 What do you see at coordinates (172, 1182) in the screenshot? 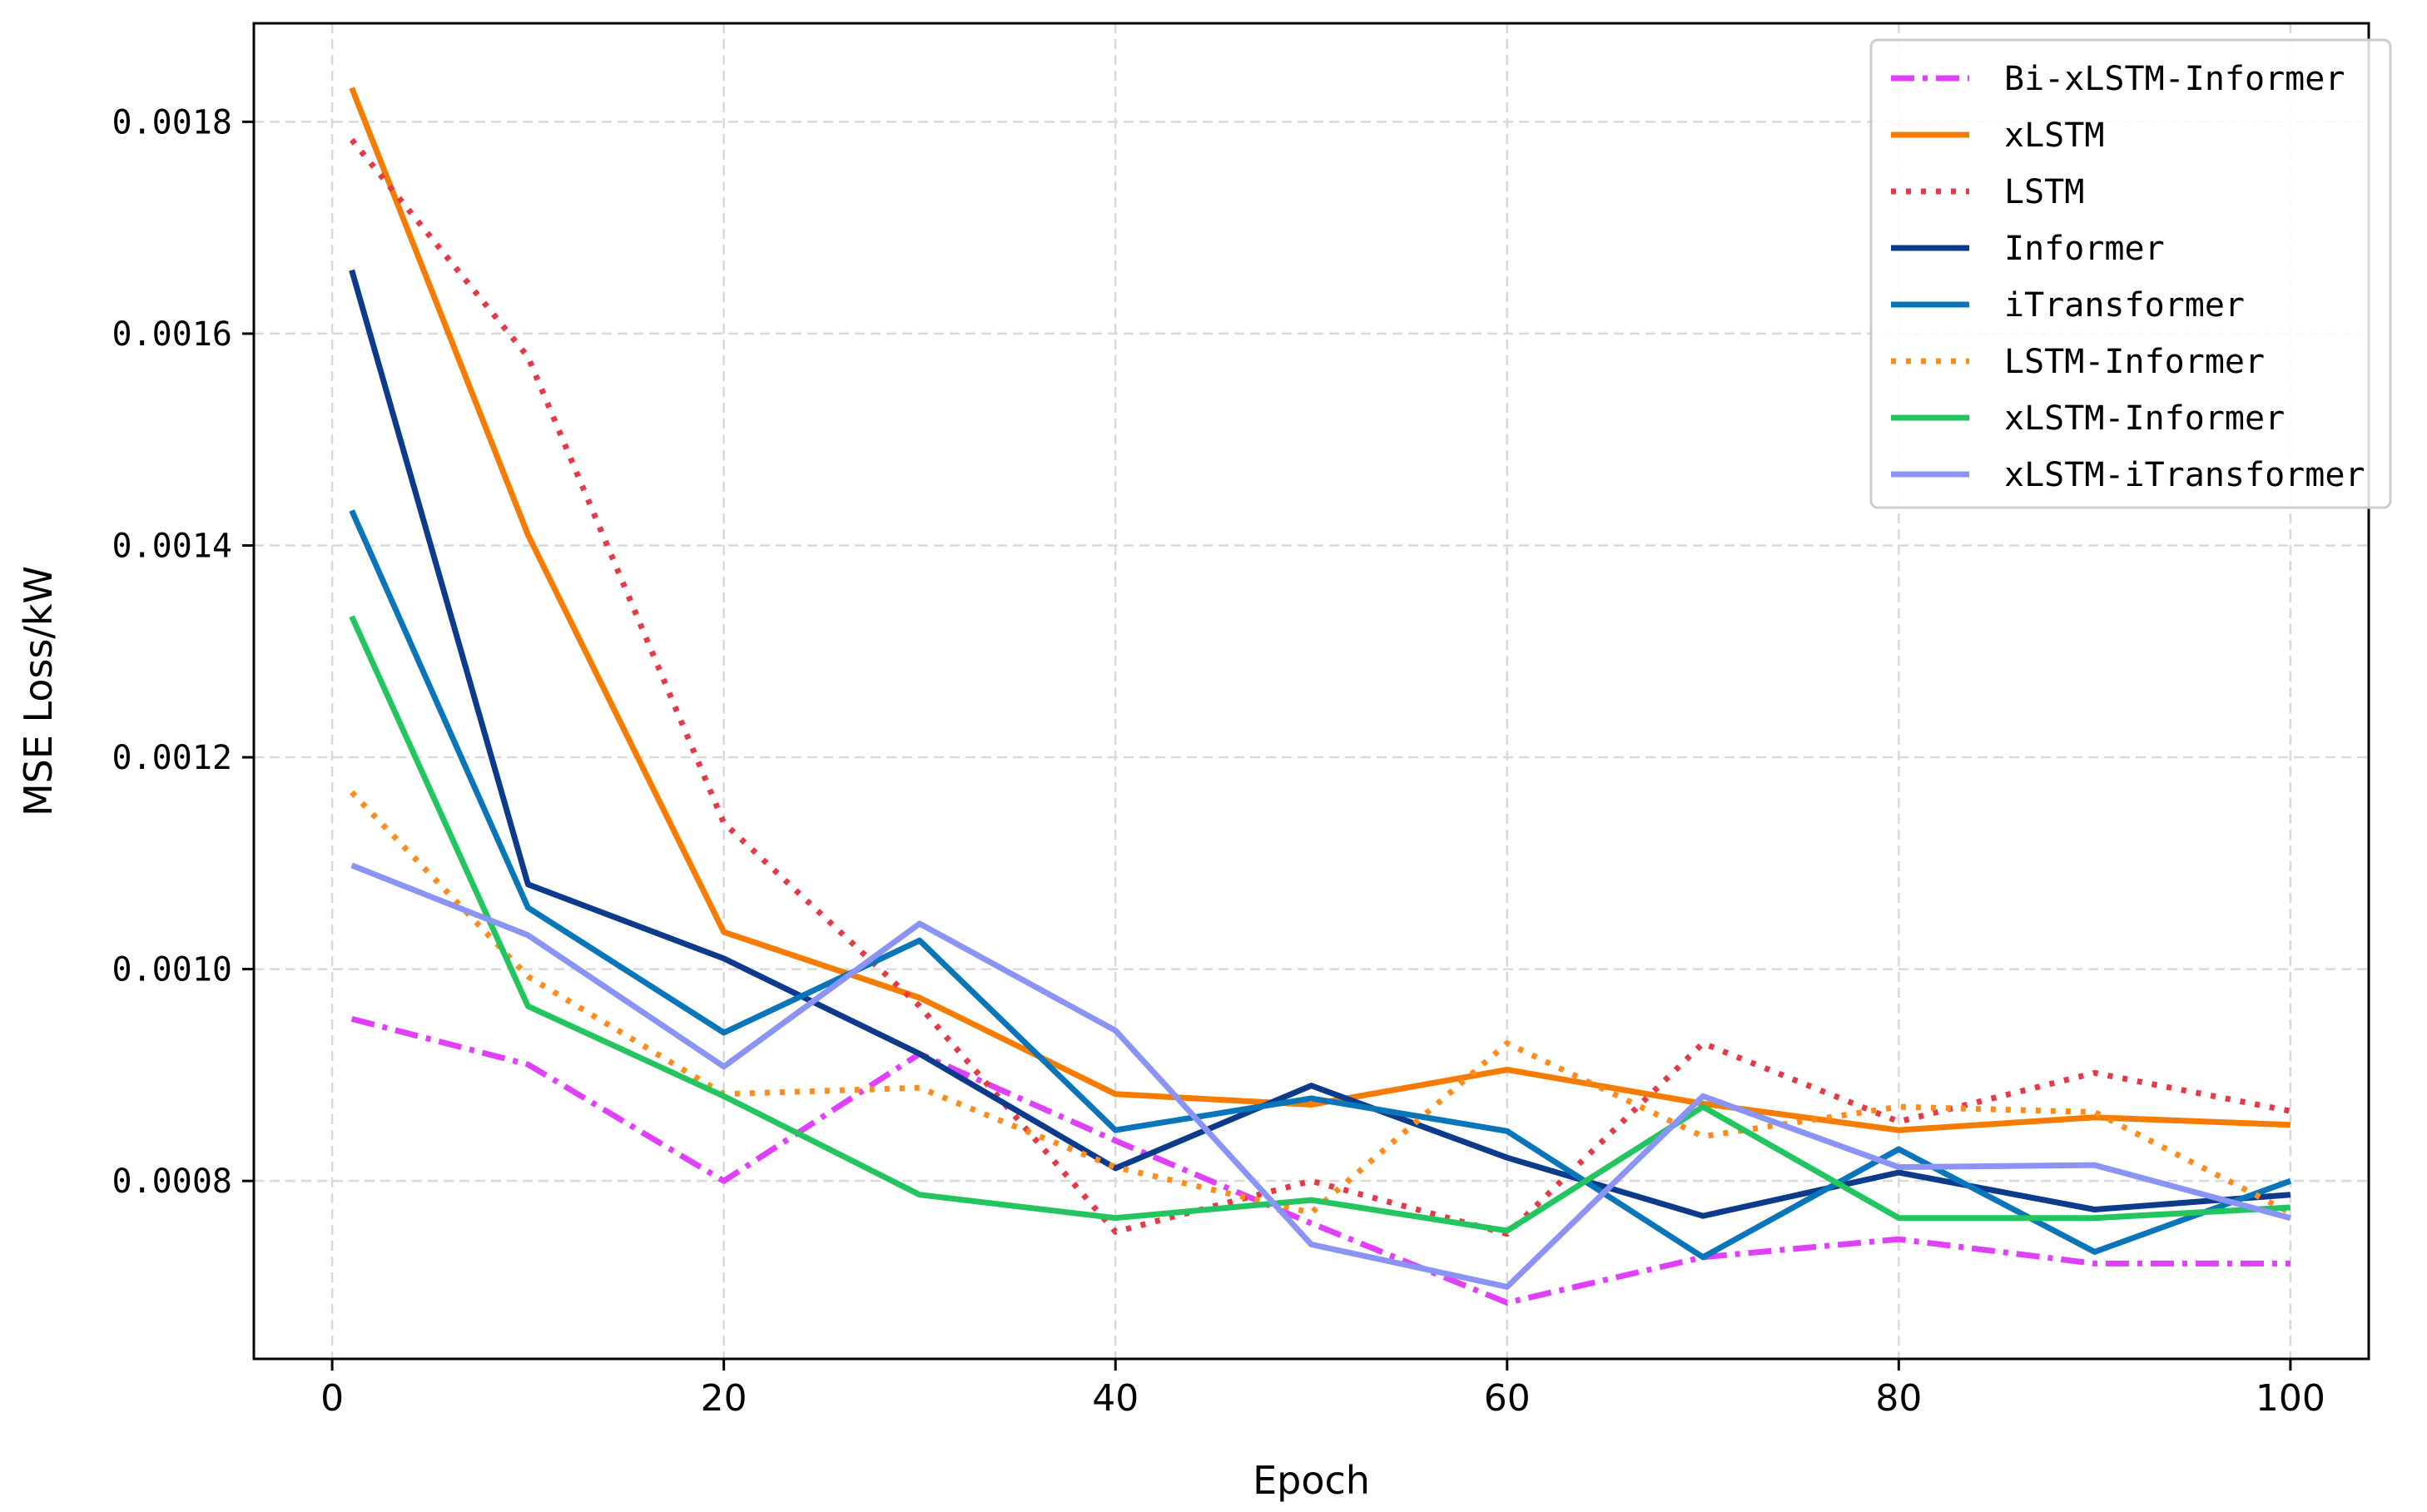
I see `y-tick-label: 0.0008` at bounding box center [172, 1182].